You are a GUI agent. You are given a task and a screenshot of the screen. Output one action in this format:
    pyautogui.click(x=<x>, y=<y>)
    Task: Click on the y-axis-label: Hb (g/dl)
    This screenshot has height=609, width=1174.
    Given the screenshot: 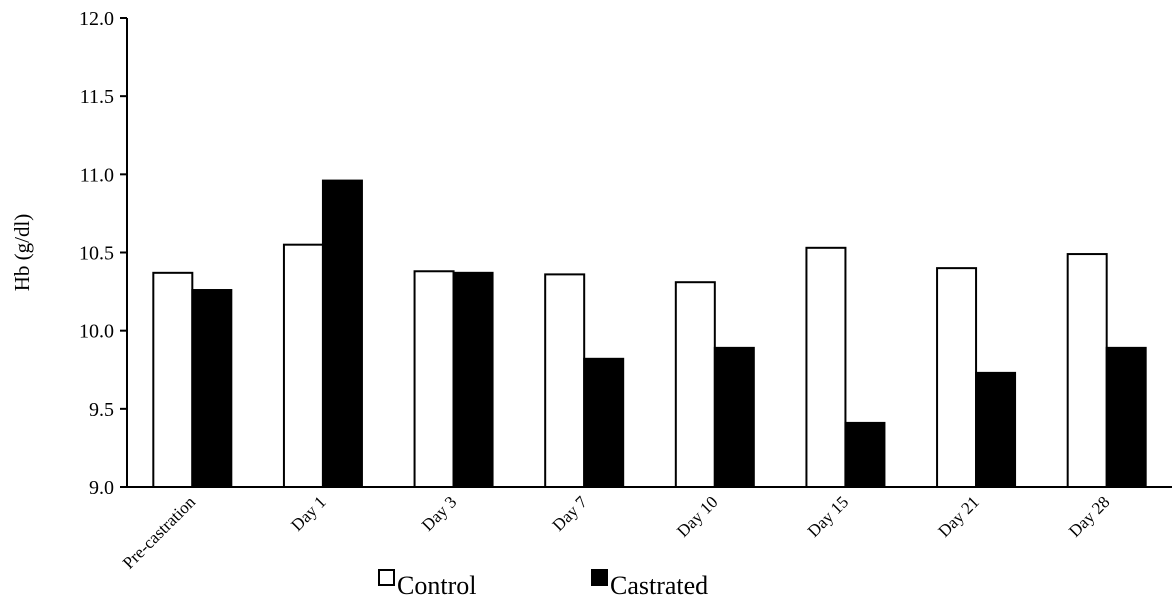 What is the action you would take?
    pyautogui.click(x=22, y=253)
    